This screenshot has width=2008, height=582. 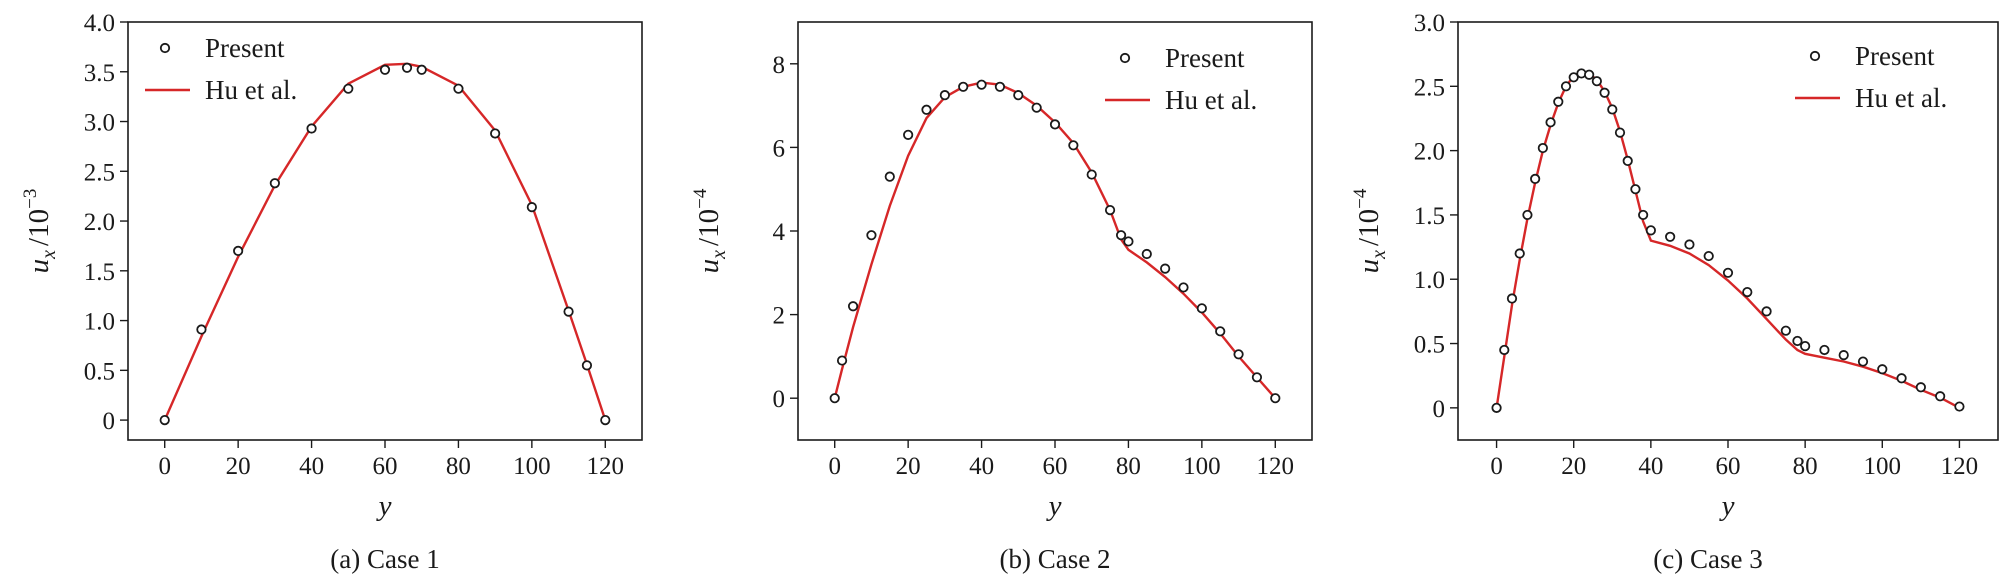 What do you see at coordinates (1883, 466) in the screenshot?
I see `x-tick-label: 100` at bounding box center [1883, 466].